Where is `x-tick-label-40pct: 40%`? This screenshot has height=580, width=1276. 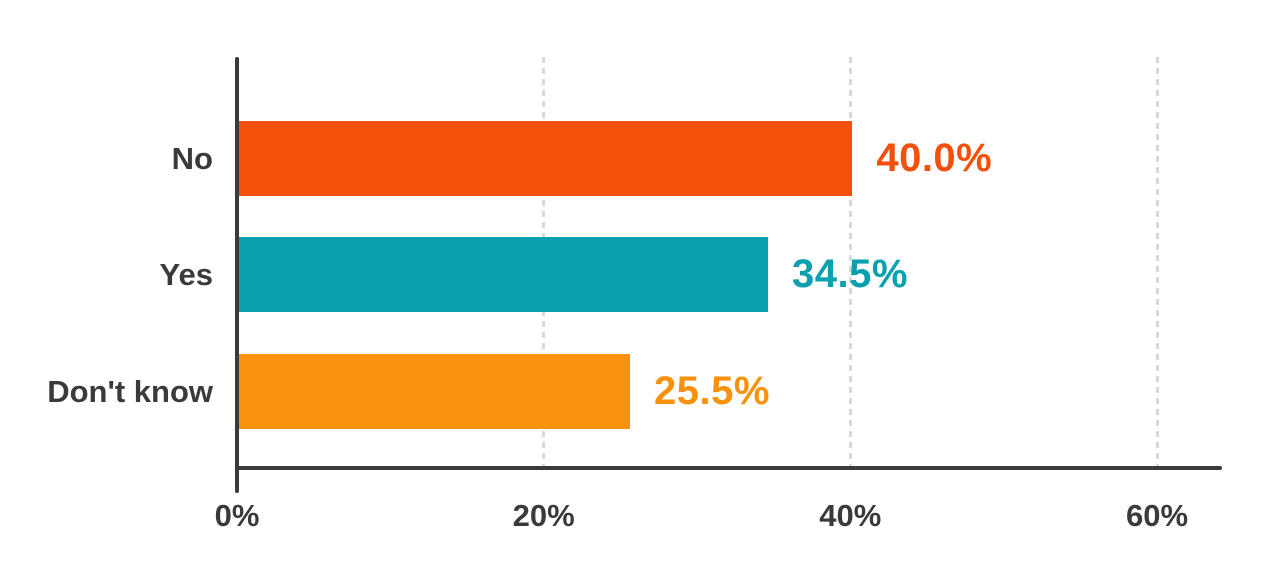
x-tick-label-40pct: 40% is located at coordinates (850, 515).